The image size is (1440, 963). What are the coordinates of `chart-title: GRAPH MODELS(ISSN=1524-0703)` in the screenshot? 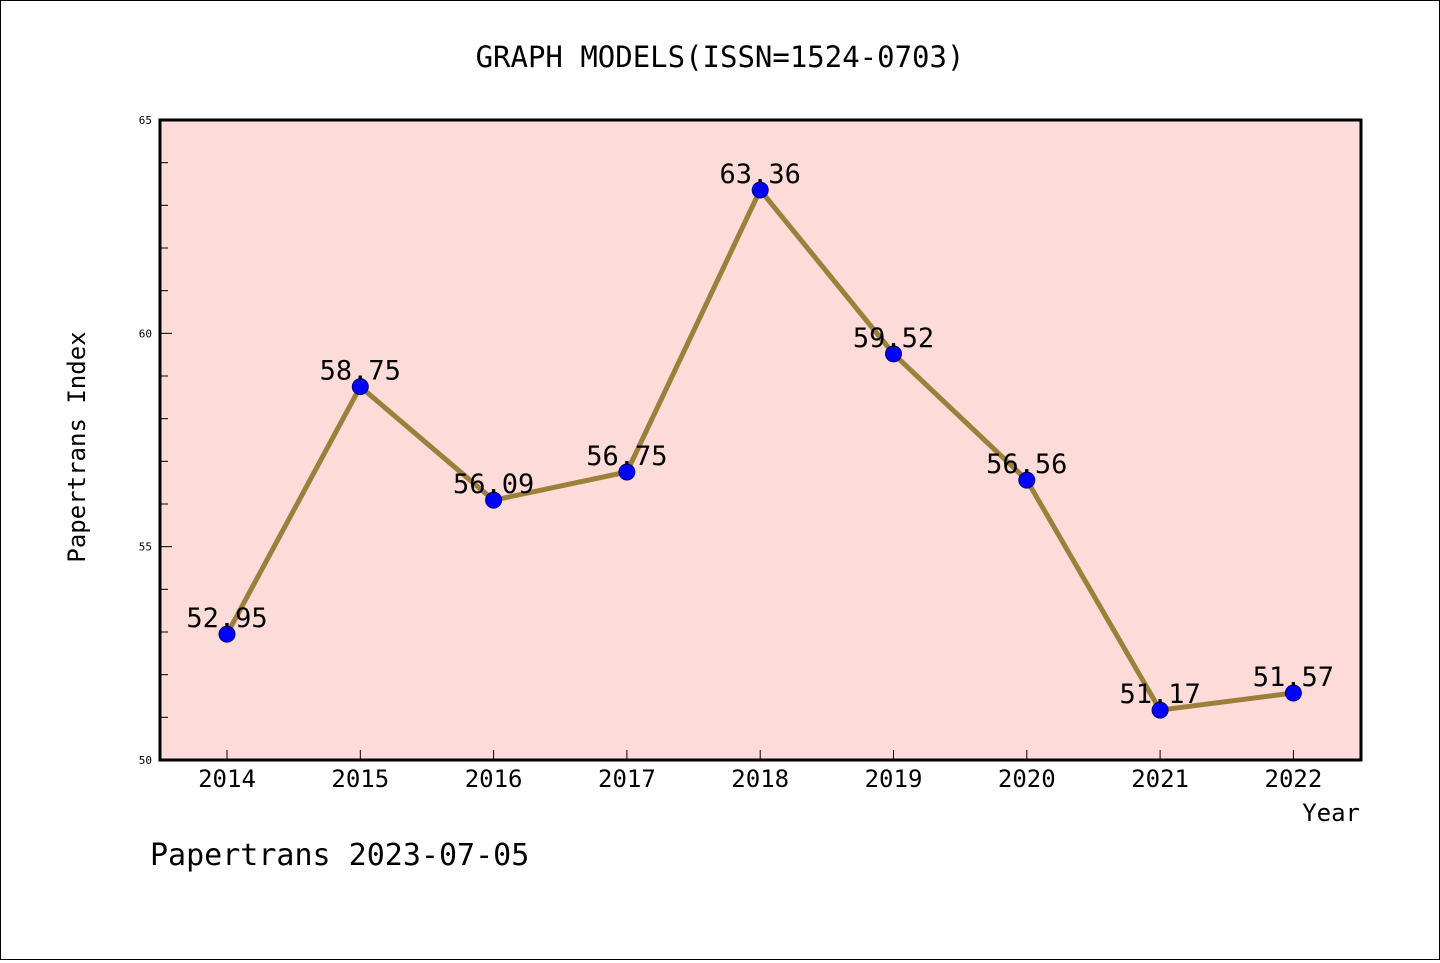 It's located at (720, 57).